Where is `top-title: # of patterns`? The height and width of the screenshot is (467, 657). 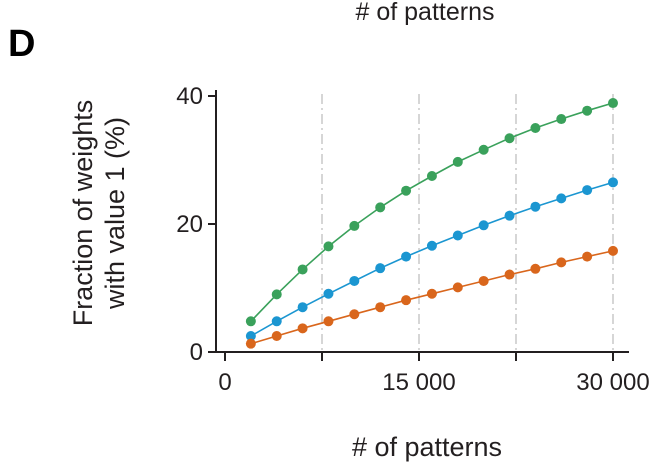
top-title: # of patterns is located at coordinates (425, 13).